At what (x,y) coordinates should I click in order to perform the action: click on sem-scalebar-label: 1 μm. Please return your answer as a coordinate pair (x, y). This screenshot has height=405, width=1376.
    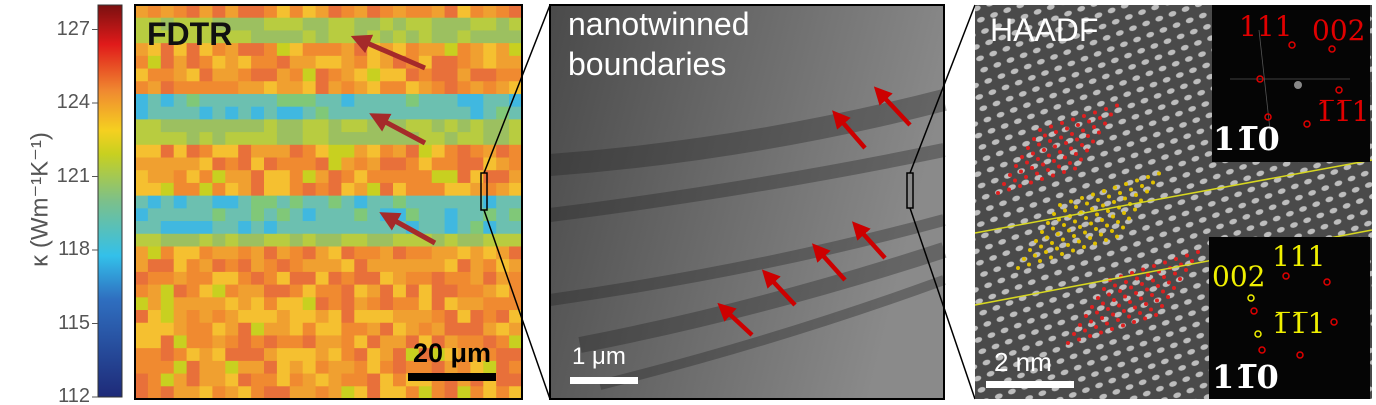
    Looking at the image, I should click on (599, 356).